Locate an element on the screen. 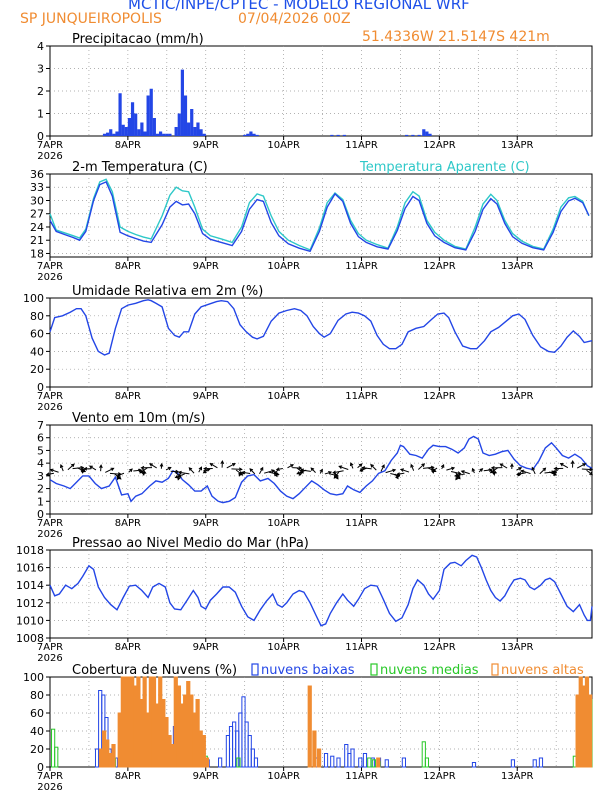 Image resolution: width=612 pixels, height=792 pixels. mslp-ytick-label: 1008 is located at coordinates (30, 638).